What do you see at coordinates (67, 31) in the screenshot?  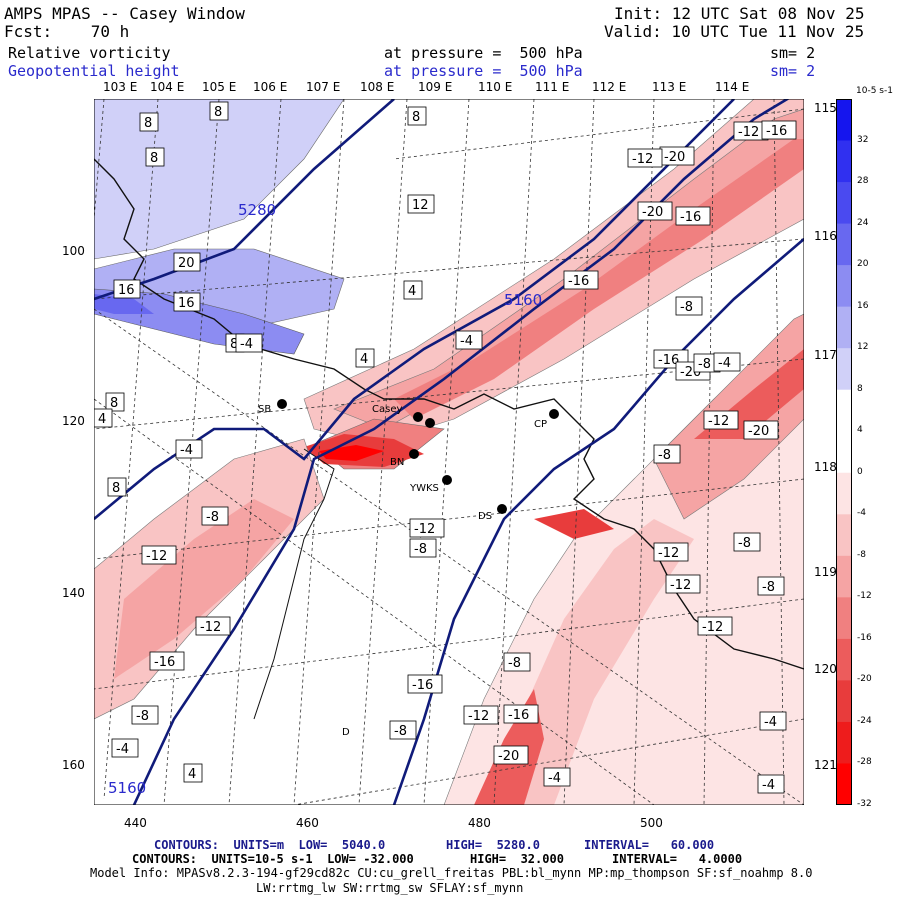 I see `forecast-hour: Fcst: 70 h` at bounding box center [67, 31].